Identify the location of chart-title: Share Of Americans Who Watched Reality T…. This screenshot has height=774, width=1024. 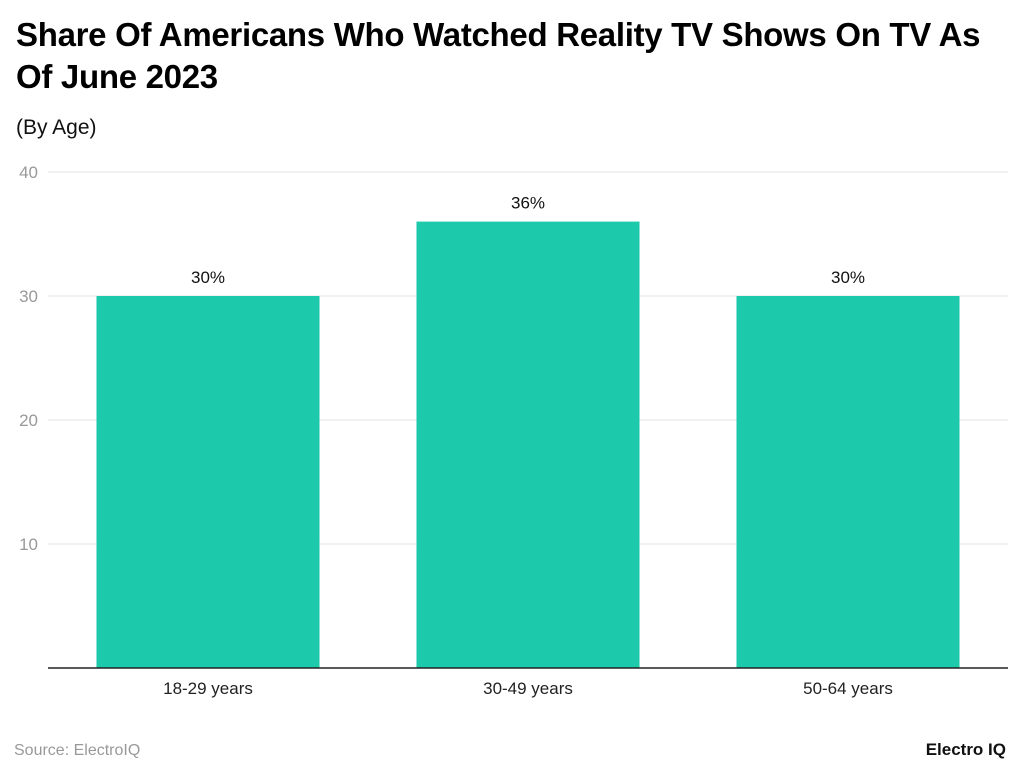
(498, 55).